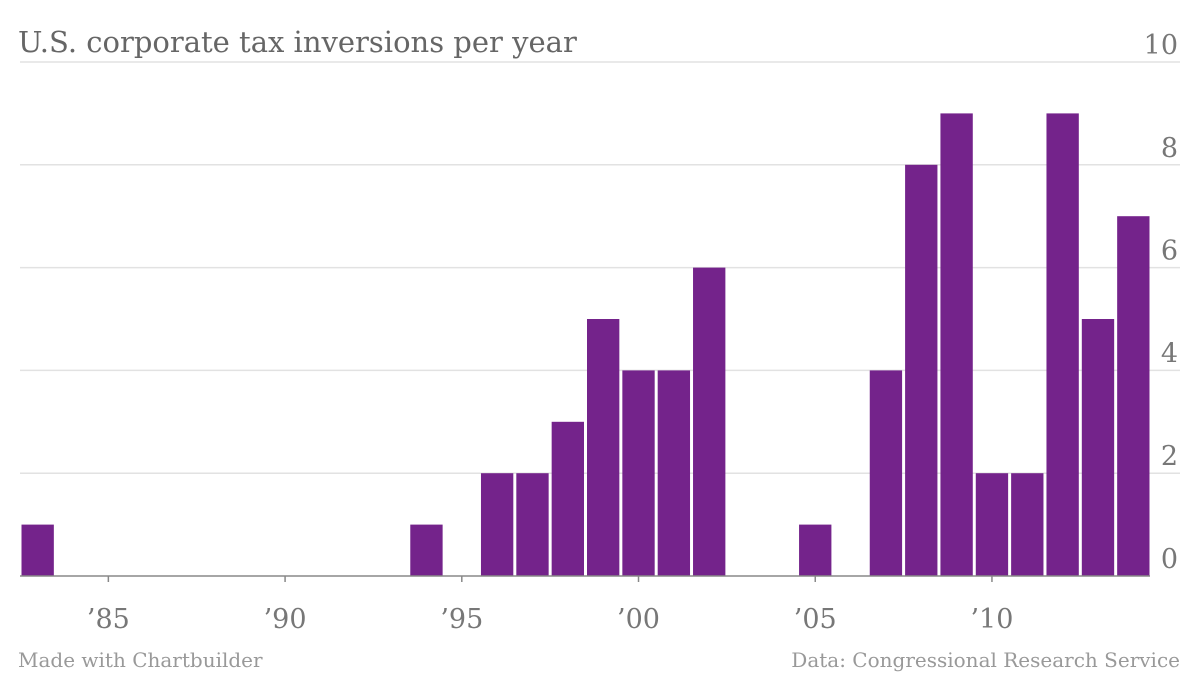  I want to click on x-tick-label: ’95, so click(461, 619).